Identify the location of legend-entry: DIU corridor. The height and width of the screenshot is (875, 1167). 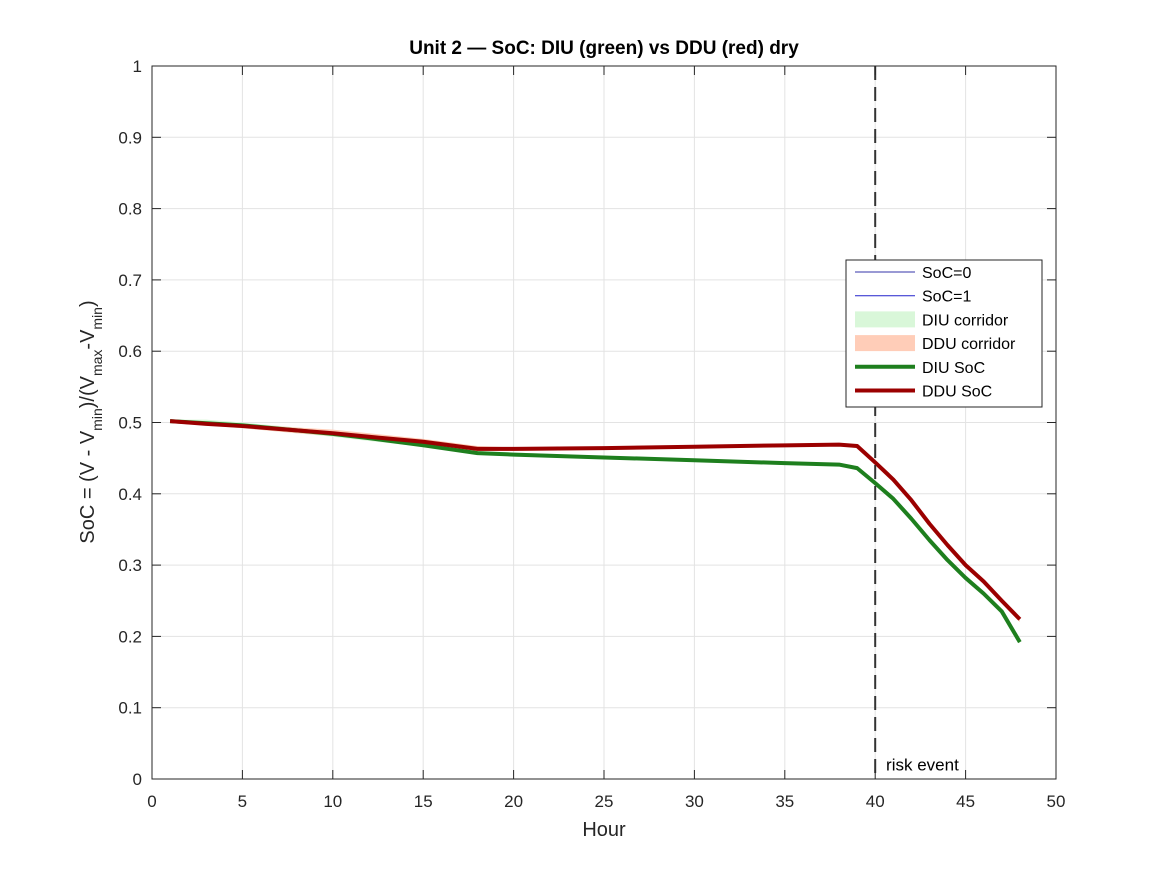
(932, 320).